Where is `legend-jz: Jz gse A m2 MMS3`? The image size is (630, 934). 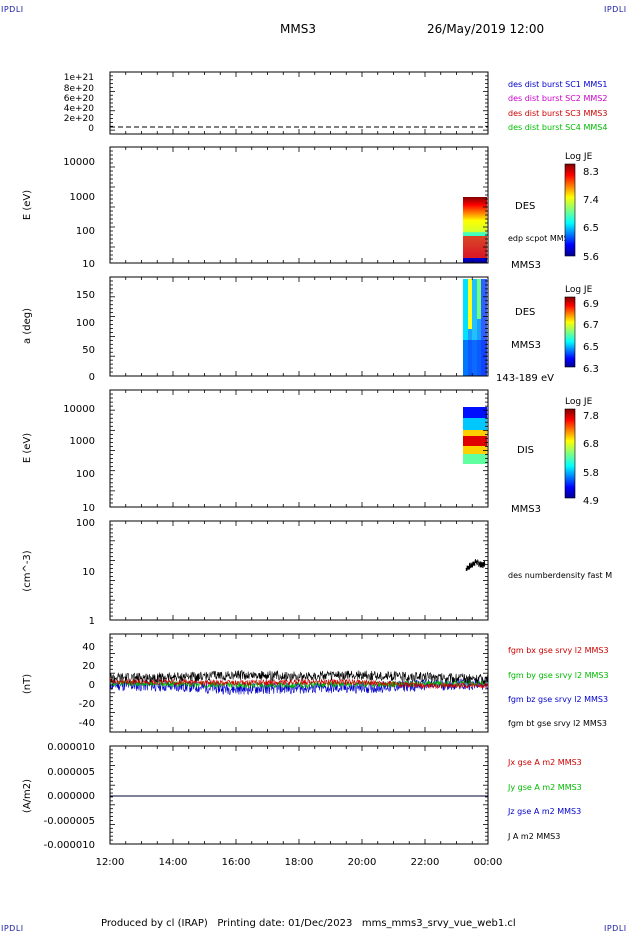
legend-jz: Jz gse A m2 MMS3 is located at coordinates (544, 811).